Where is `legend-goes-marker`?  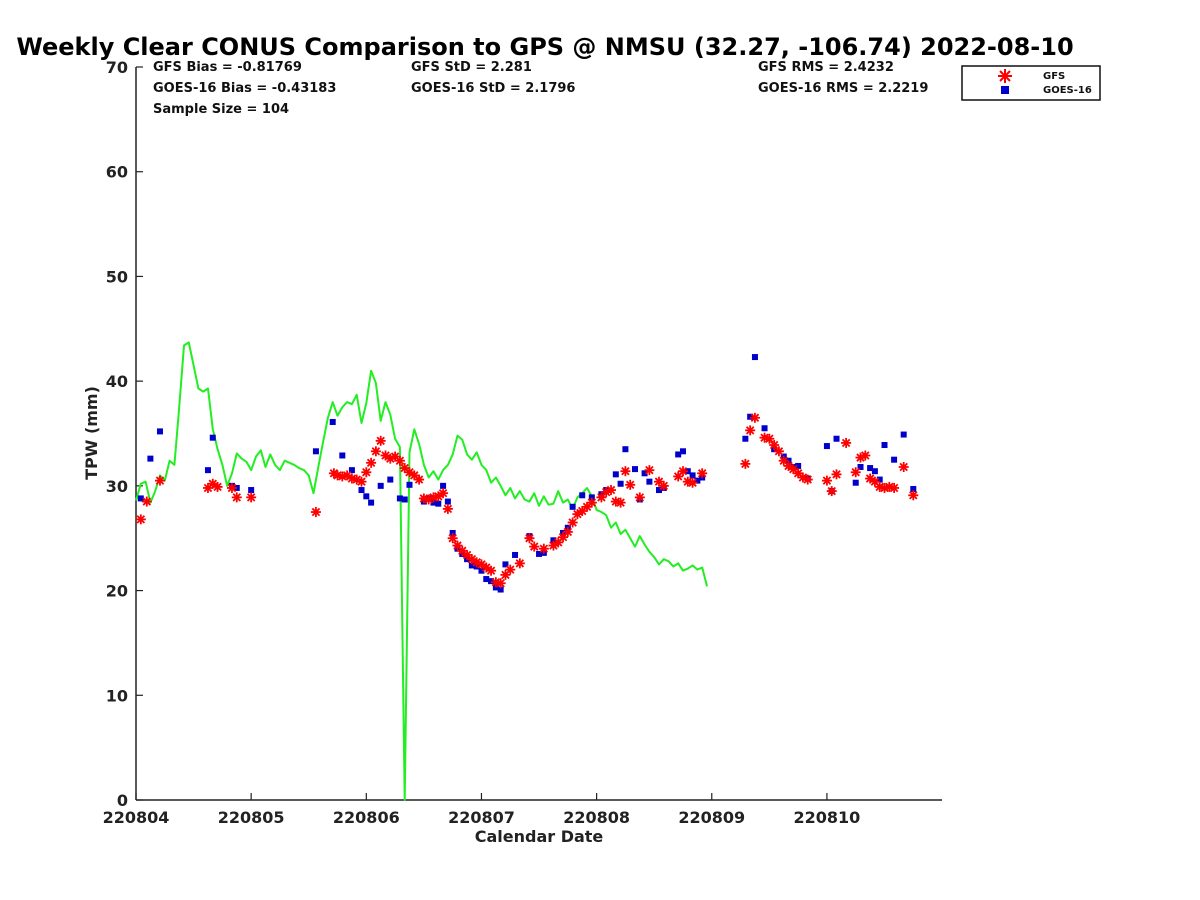 legend-goes-marker is located at coordinates (1005, 90).